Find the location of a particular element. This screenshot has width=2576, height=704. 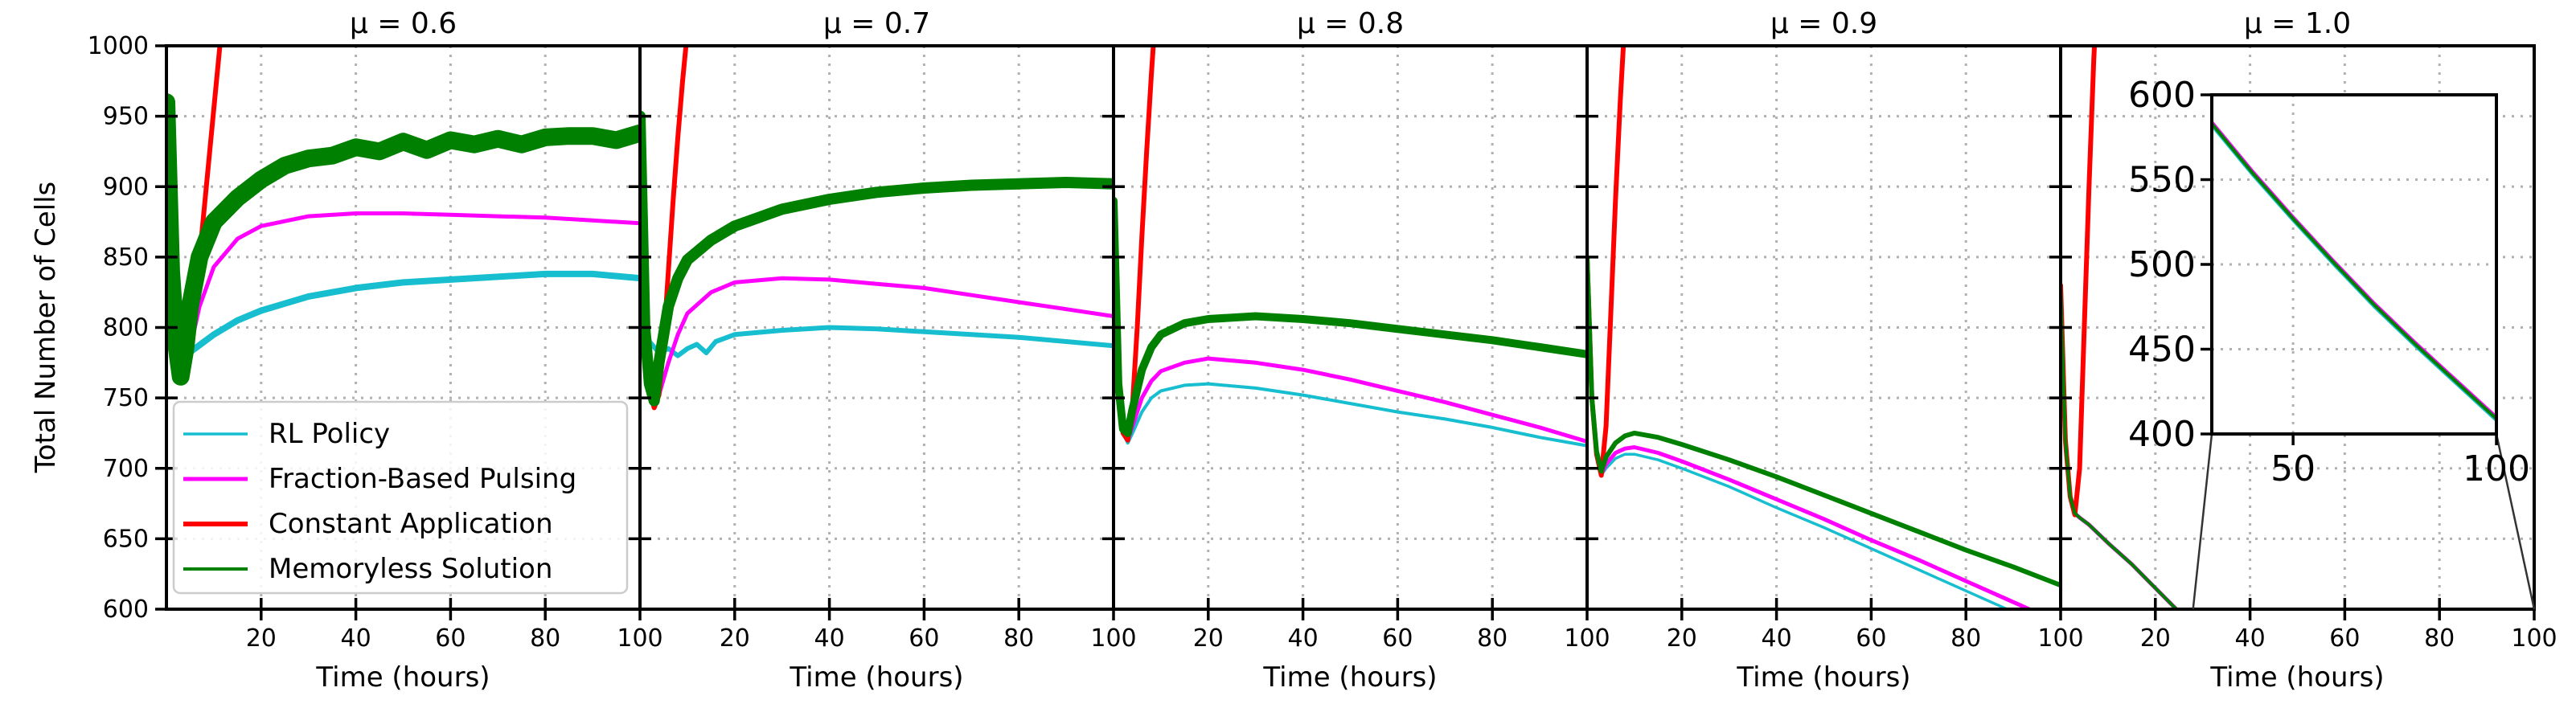

legend-label-frac: Fraction-Based Pulsing is located at coordinates (422, 479).